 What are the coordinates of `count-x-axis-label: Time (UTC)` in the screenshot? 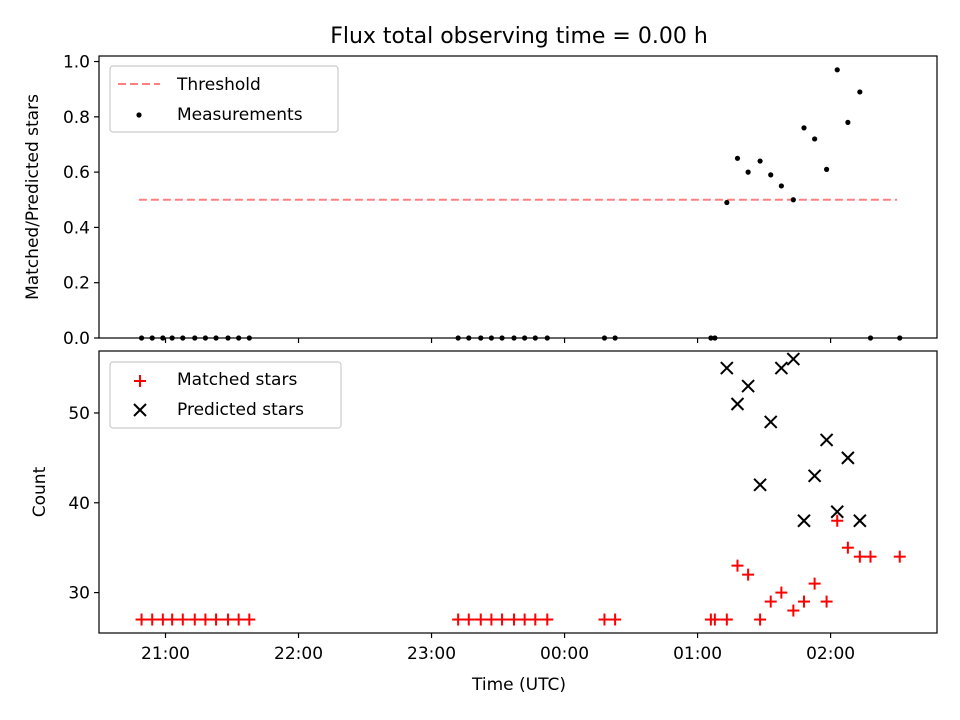 It's located at (518, 685).